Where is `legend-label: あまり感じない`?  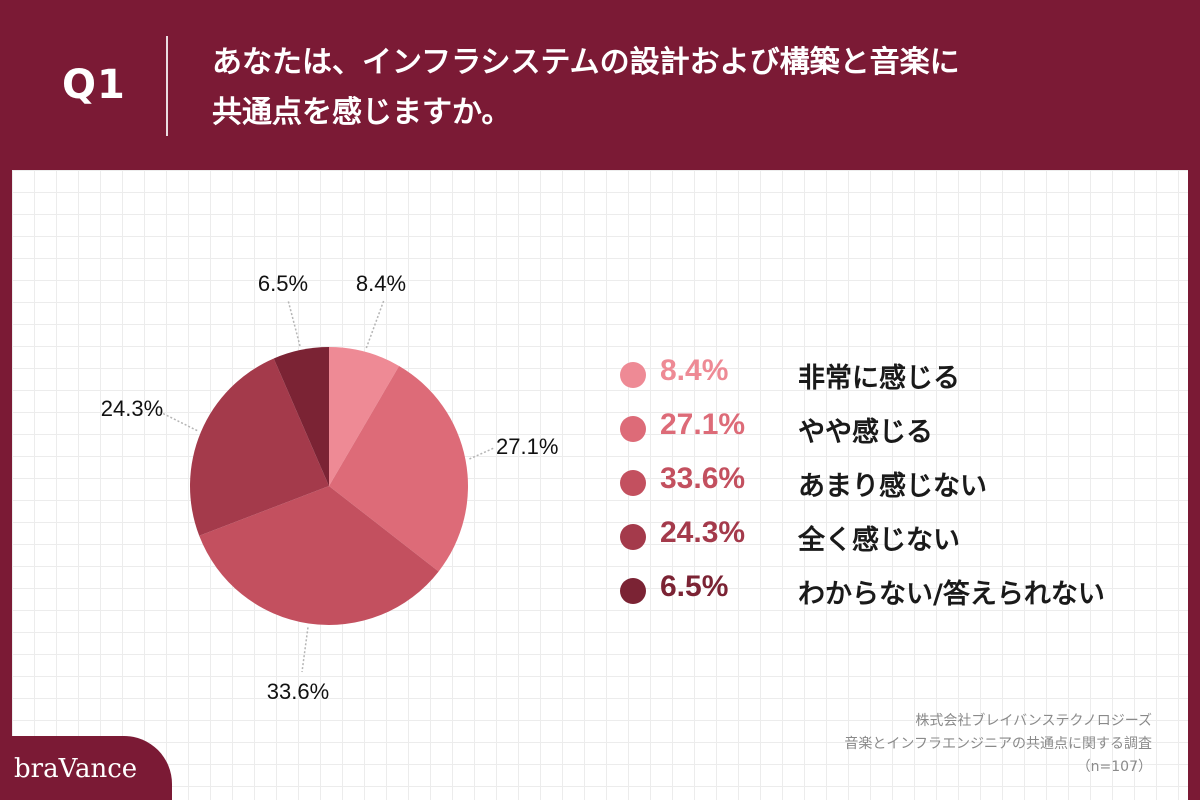
legend-label: あまり感じない is located at coordinates (892, 486).